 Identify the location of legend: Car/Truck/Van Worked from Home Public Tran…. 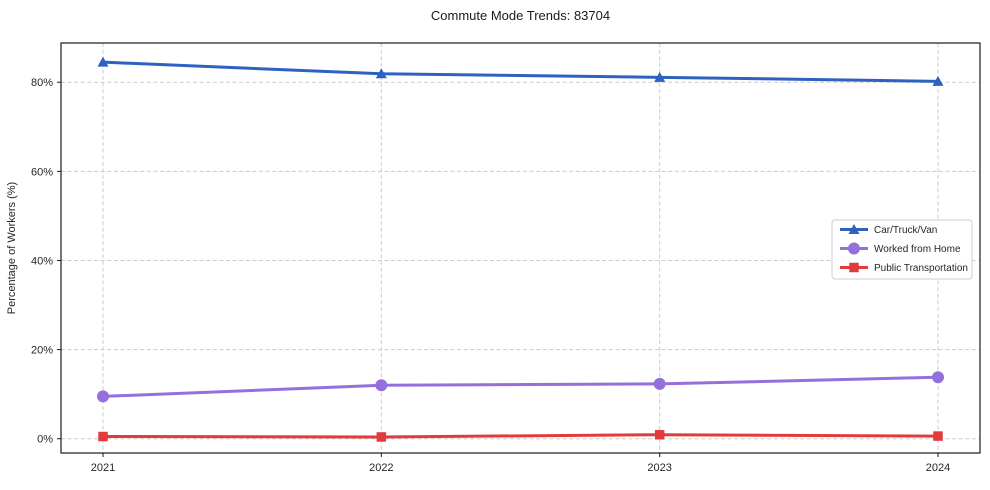
(902, 249).